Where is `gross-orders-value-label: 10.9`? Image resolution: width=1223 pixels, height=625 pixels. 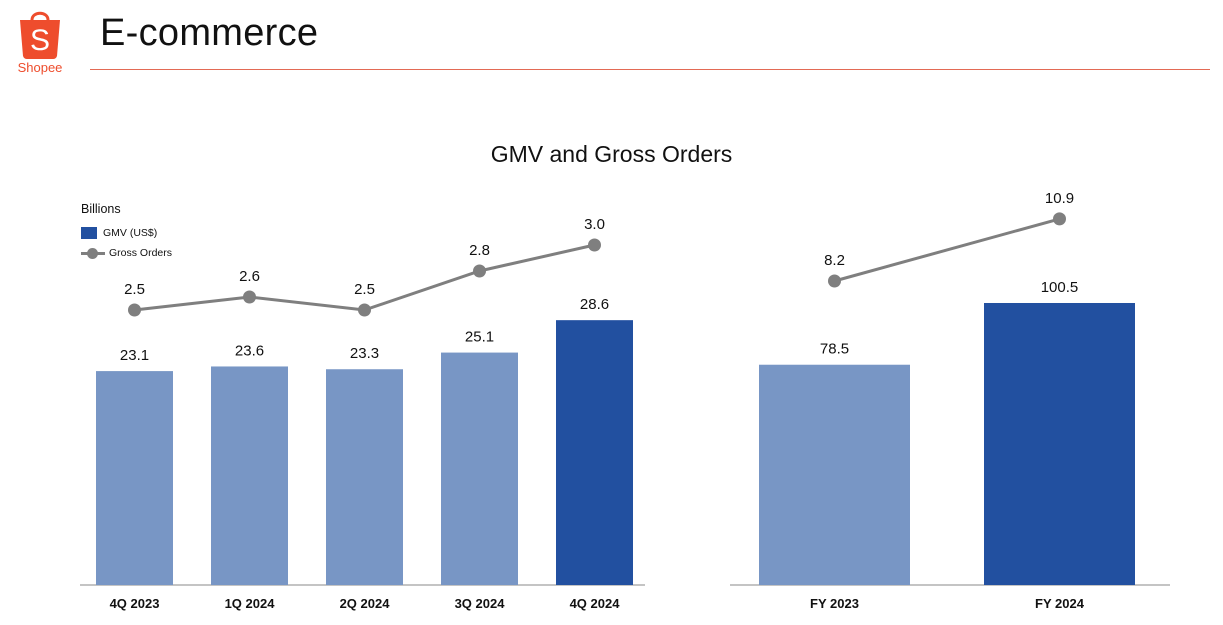
gross-orders-value-label: 10.9 is located at coordinates (1059, 198).